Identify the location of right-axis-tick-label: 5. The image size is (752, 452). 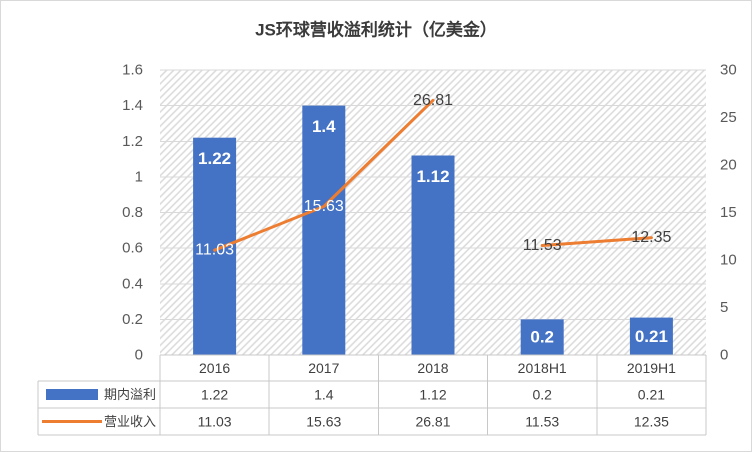
(724, 307).